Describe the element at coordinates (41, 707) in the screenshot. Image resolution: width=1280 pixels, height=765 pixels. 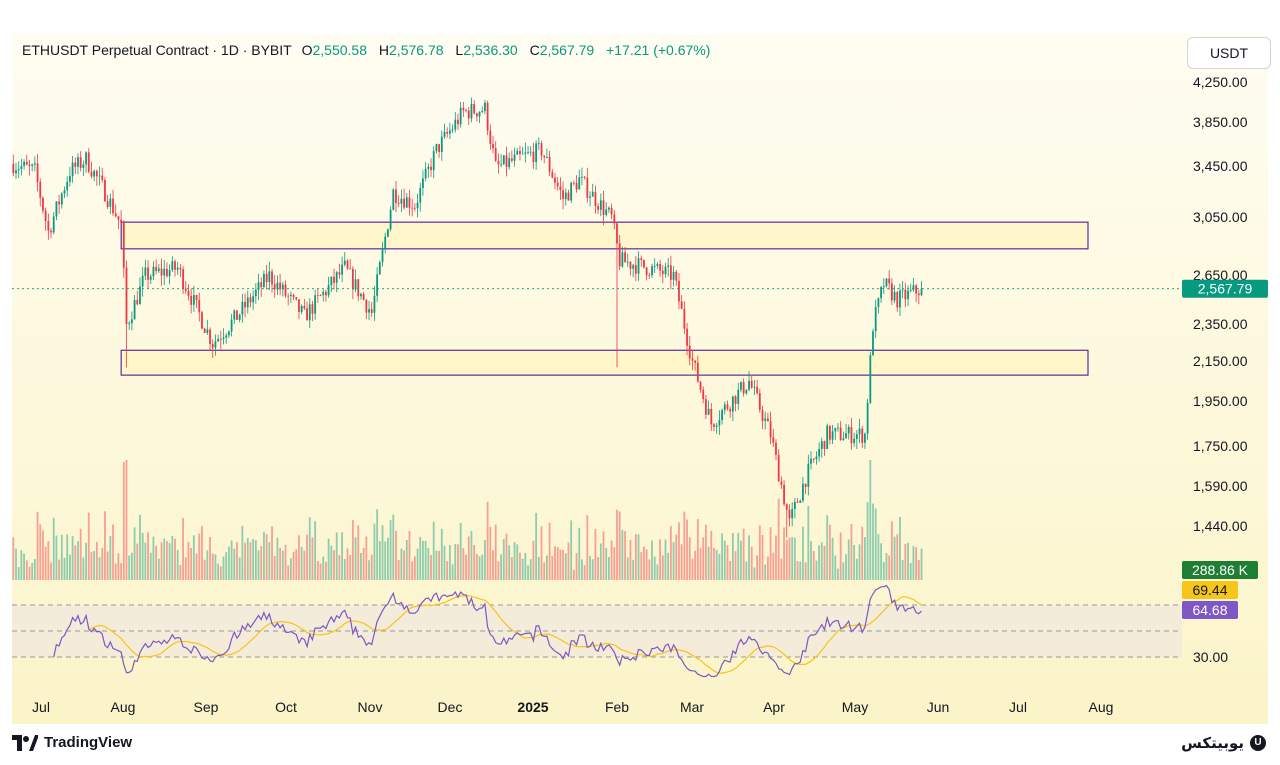
I see `x-tick-label: Jul` at that location.